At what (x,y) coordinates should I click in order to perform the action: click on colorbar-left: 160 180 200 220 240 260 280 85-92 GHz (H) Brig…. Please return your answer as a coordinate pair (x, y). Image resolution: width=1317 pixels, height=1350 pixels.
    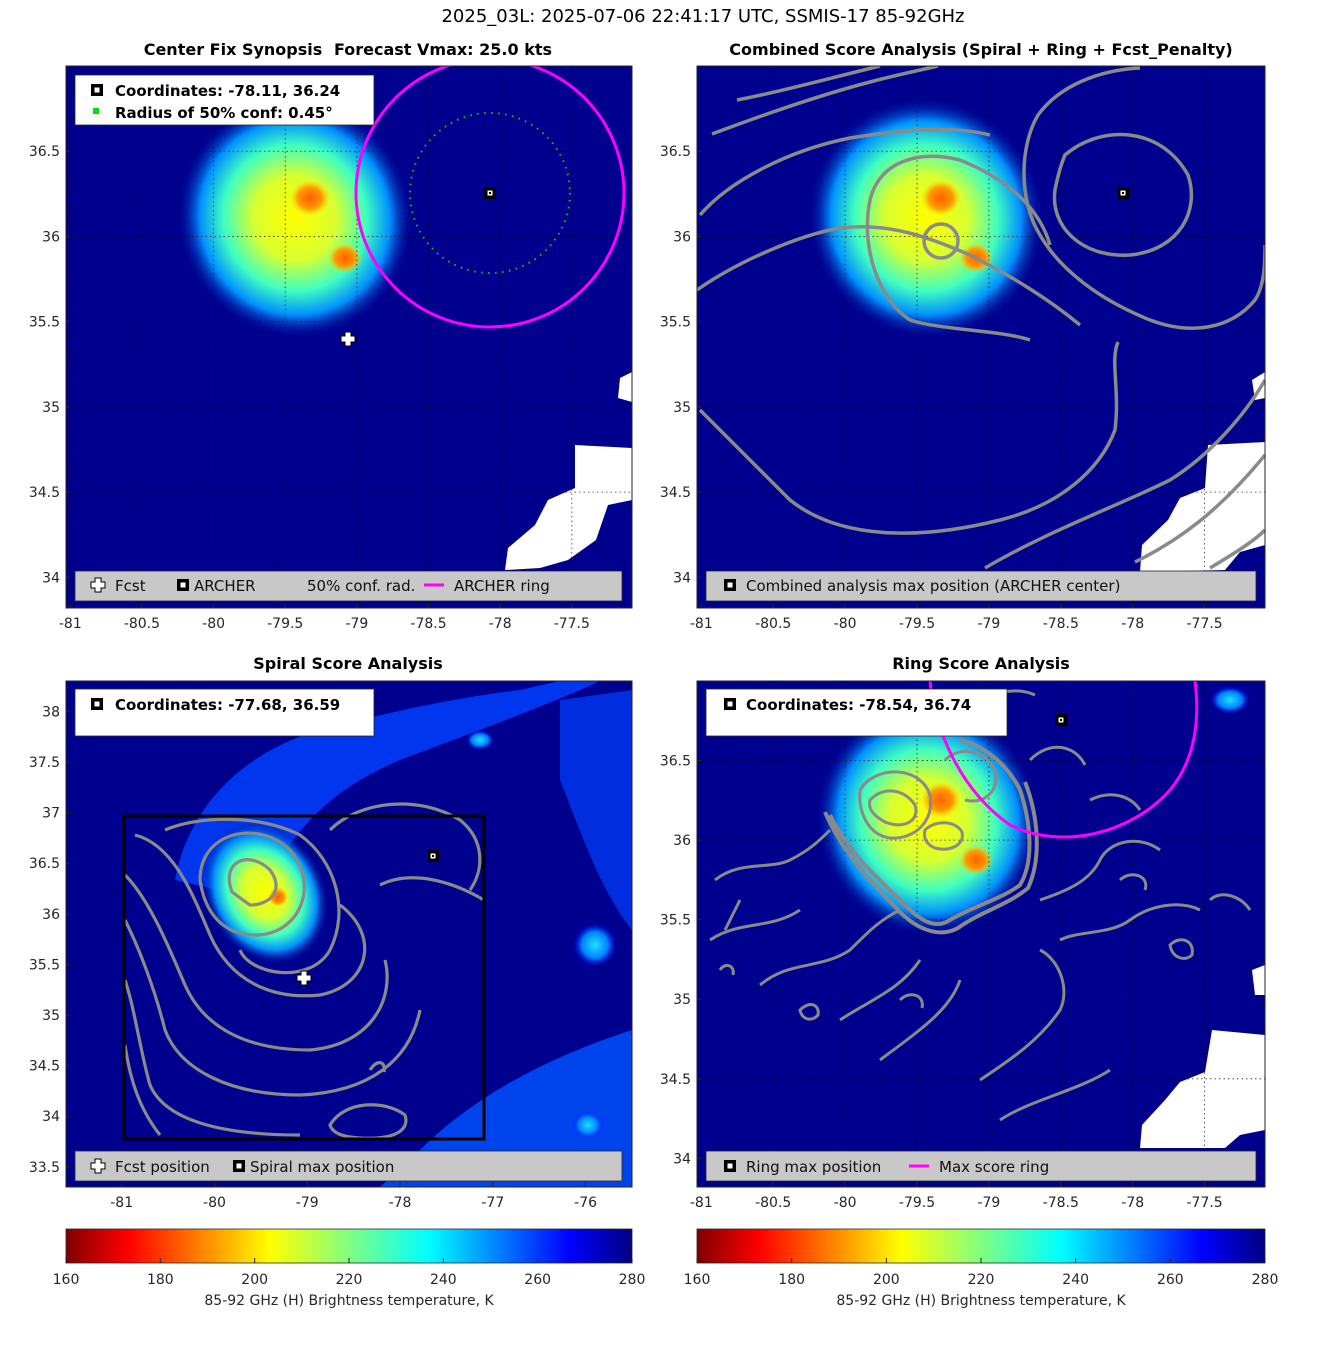
    Looking at the image, I should click on (349, 1268).